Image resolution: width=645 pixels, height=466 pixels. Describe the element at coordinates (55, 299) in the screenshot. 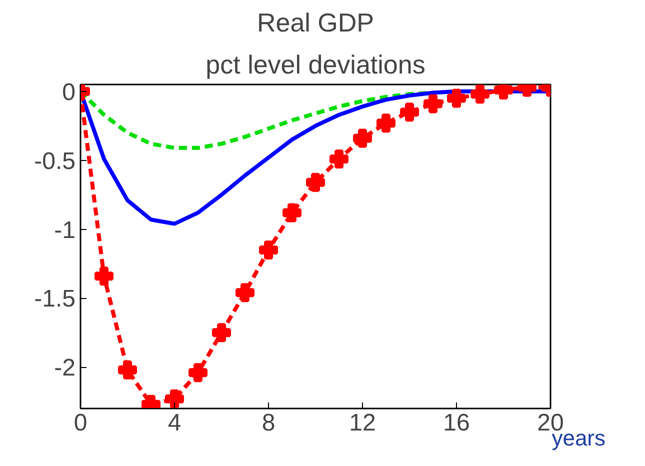

I see `y-tick-label: -1.5` at that location.